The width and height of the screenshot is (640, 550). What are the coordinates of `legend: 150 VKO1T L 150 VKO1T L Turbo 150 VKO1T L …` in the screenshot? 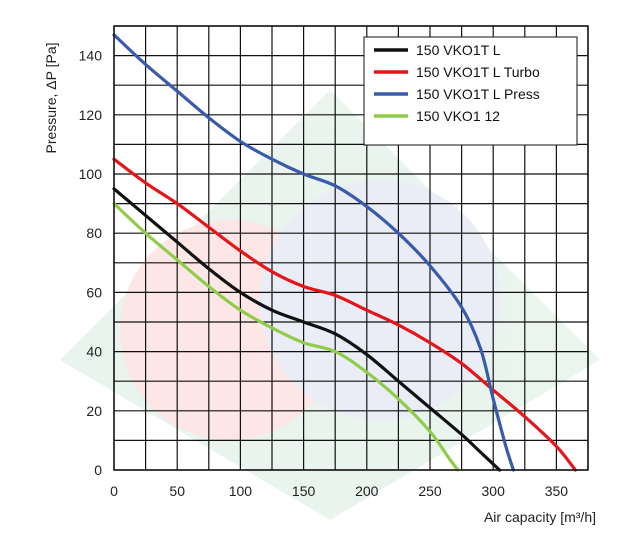 It's located at (470, 91).